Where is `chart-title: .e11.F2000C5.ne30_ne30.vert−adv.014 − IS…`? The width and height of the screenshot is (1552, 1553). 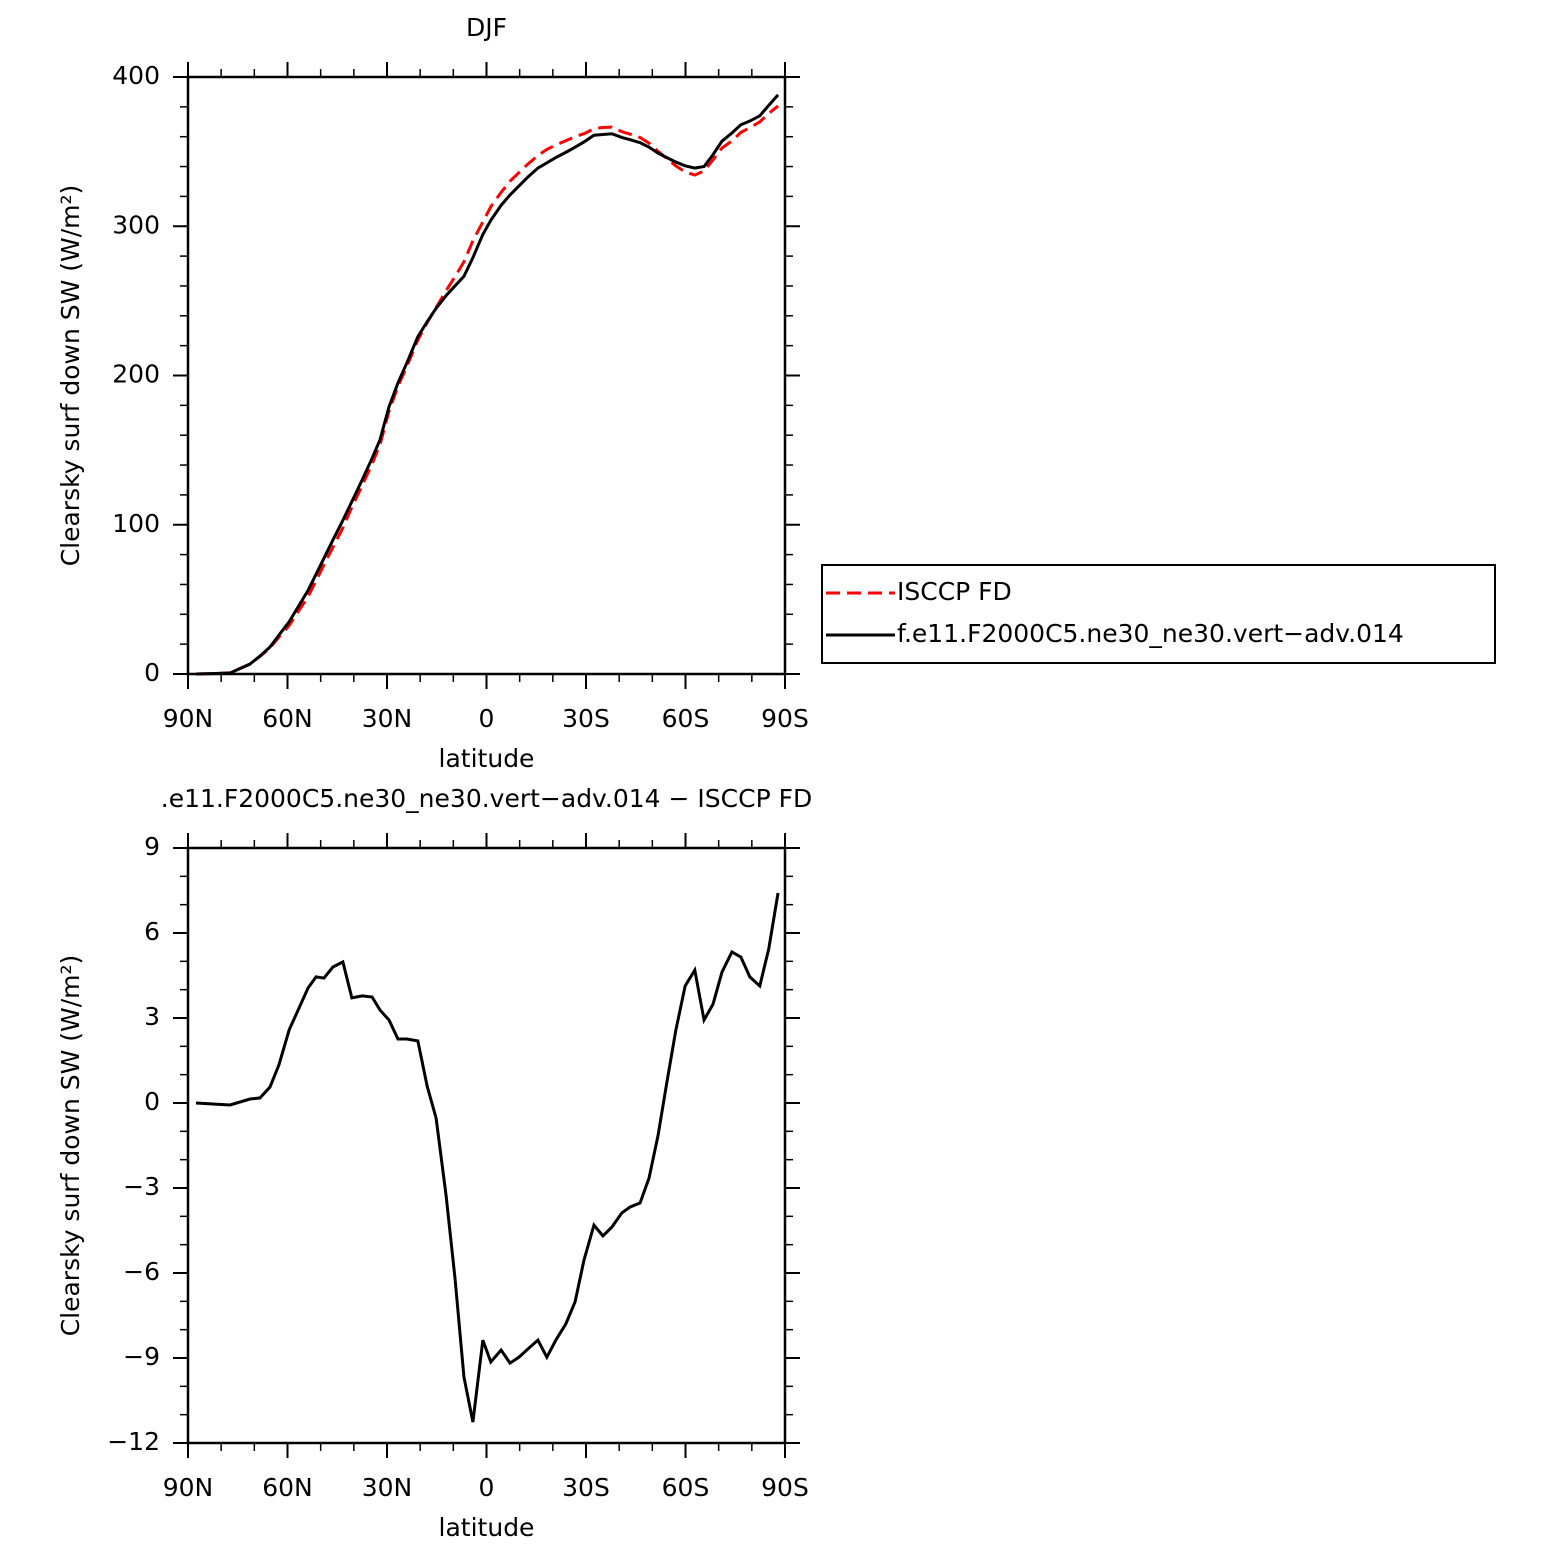 chart-title: .e11.F2000C5.ne30_ne30.vert−adv.014 − IS… is located at coordinates (486, 798).